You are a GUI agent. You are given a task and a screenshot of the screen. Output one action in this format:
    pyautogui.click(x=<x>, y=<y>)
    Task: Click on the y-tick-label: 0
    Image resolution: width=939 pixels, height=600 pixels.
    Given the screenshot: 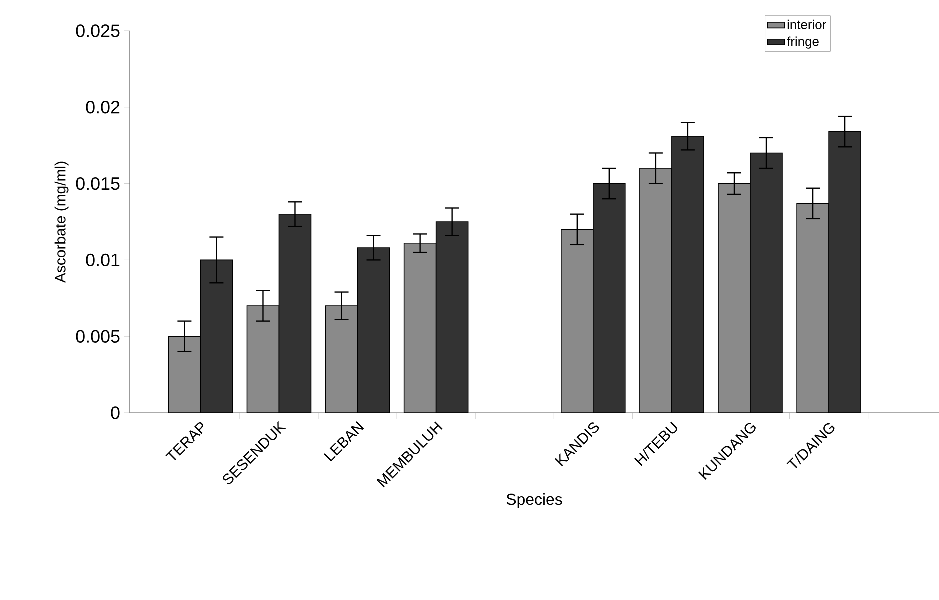 What is the action you would take?
    pyautogui.click(x=115, y=413)
    